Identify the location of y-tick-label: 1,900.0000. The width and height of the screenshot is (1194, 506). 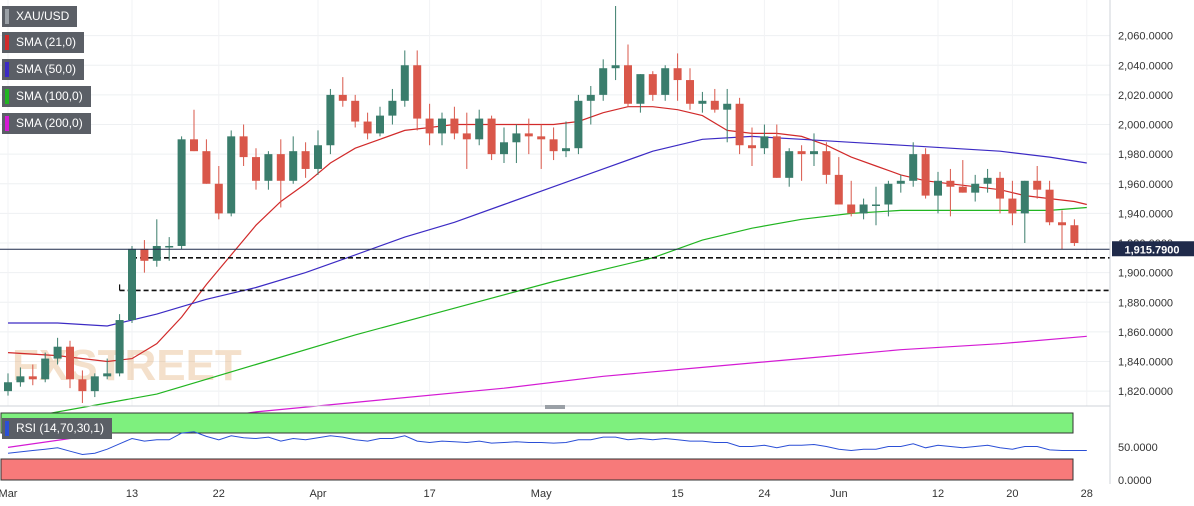
(1145, 274).